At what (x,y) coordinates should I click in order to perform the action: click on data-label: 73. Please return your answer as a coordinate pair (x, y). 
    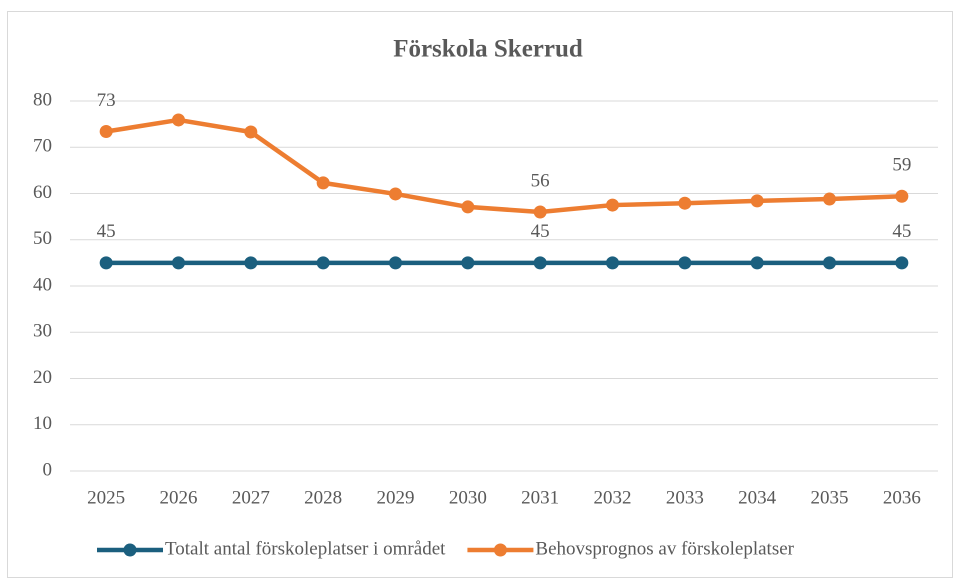
    Looking at the image, I should click on (106, 100).